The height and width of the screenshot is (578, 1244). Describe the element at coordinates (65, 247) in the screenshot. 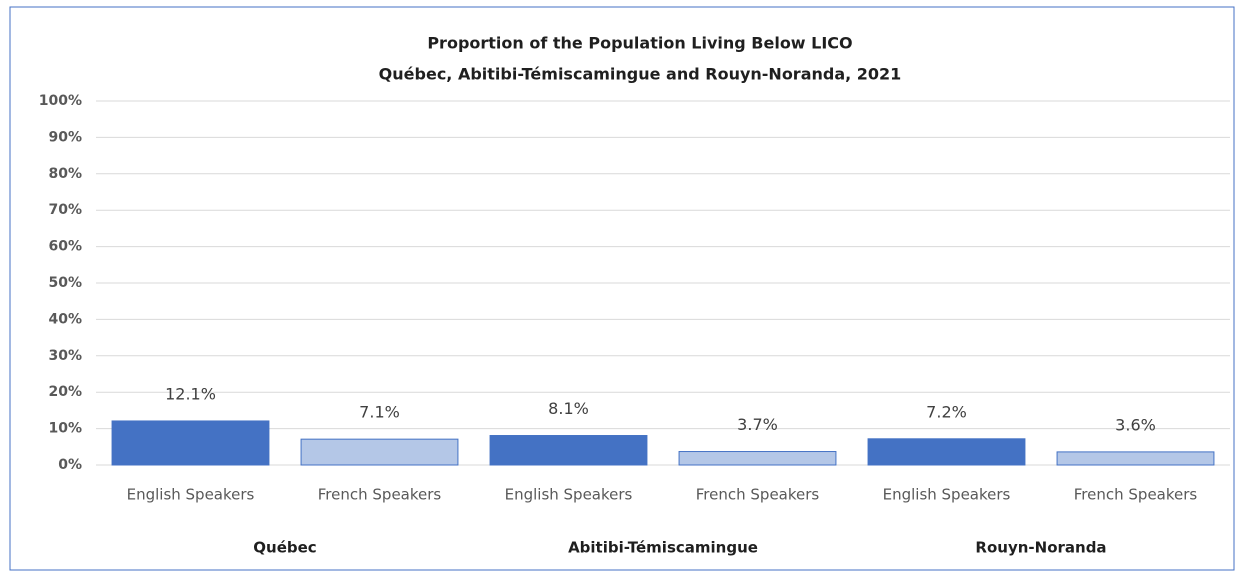

I see `y-tick-label: 60%` at that location.